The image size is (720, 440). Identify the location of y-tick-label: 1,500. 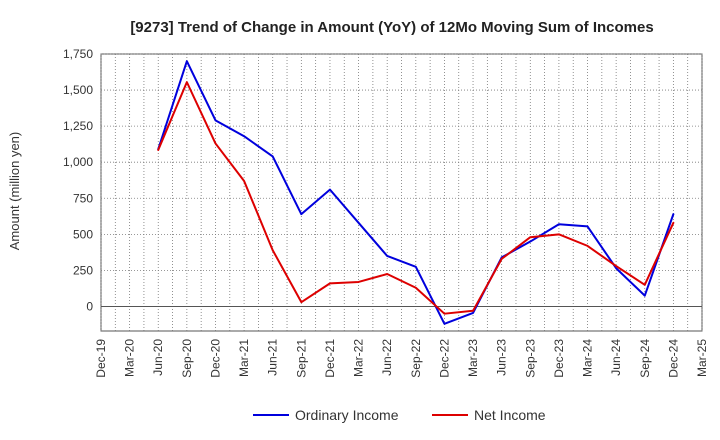
(78, 90).